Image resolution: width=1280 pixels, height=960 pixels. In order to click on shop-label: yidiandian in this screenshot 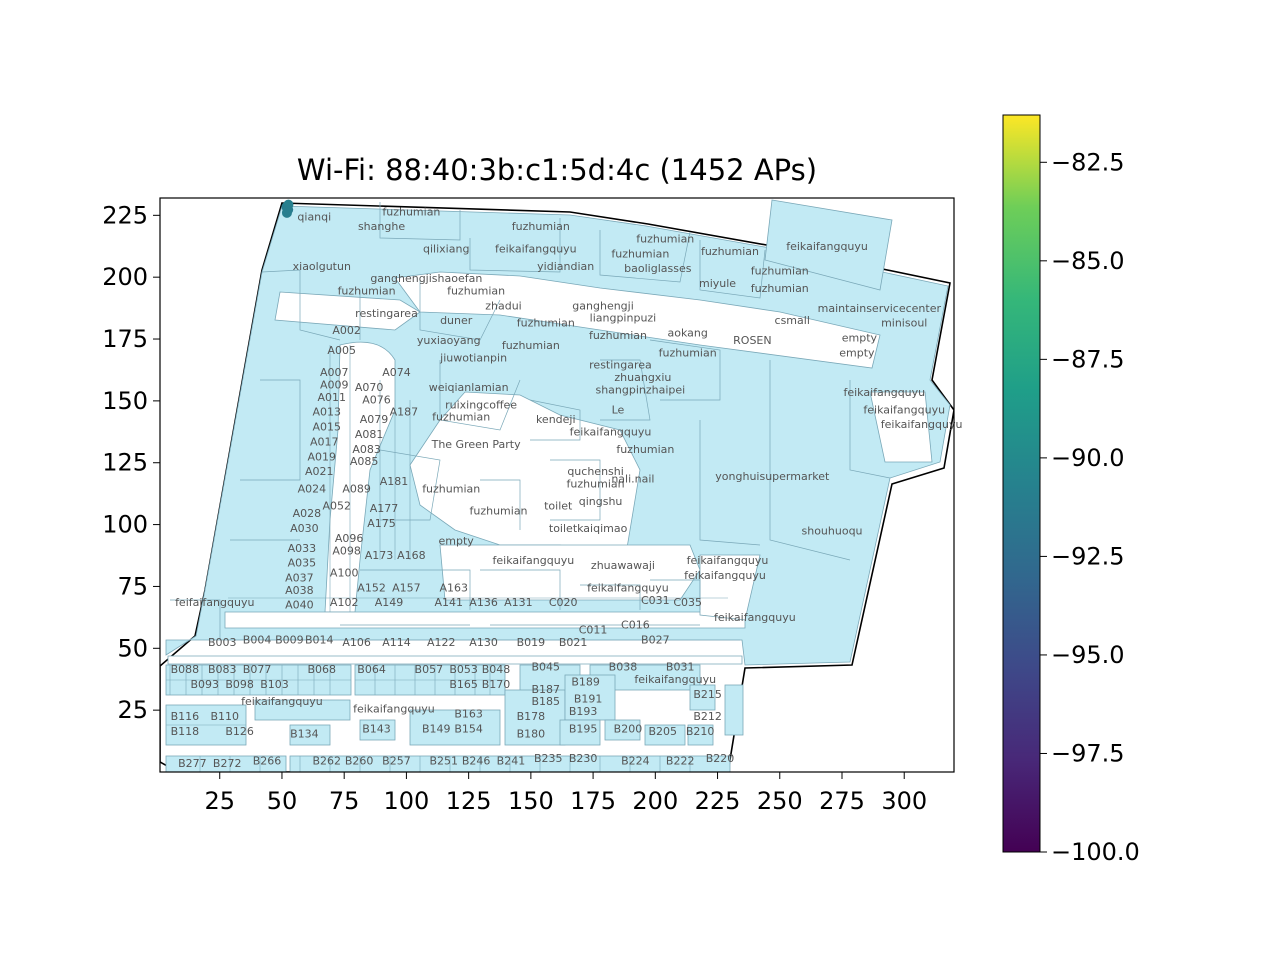, I will do `click(565, 266)`.